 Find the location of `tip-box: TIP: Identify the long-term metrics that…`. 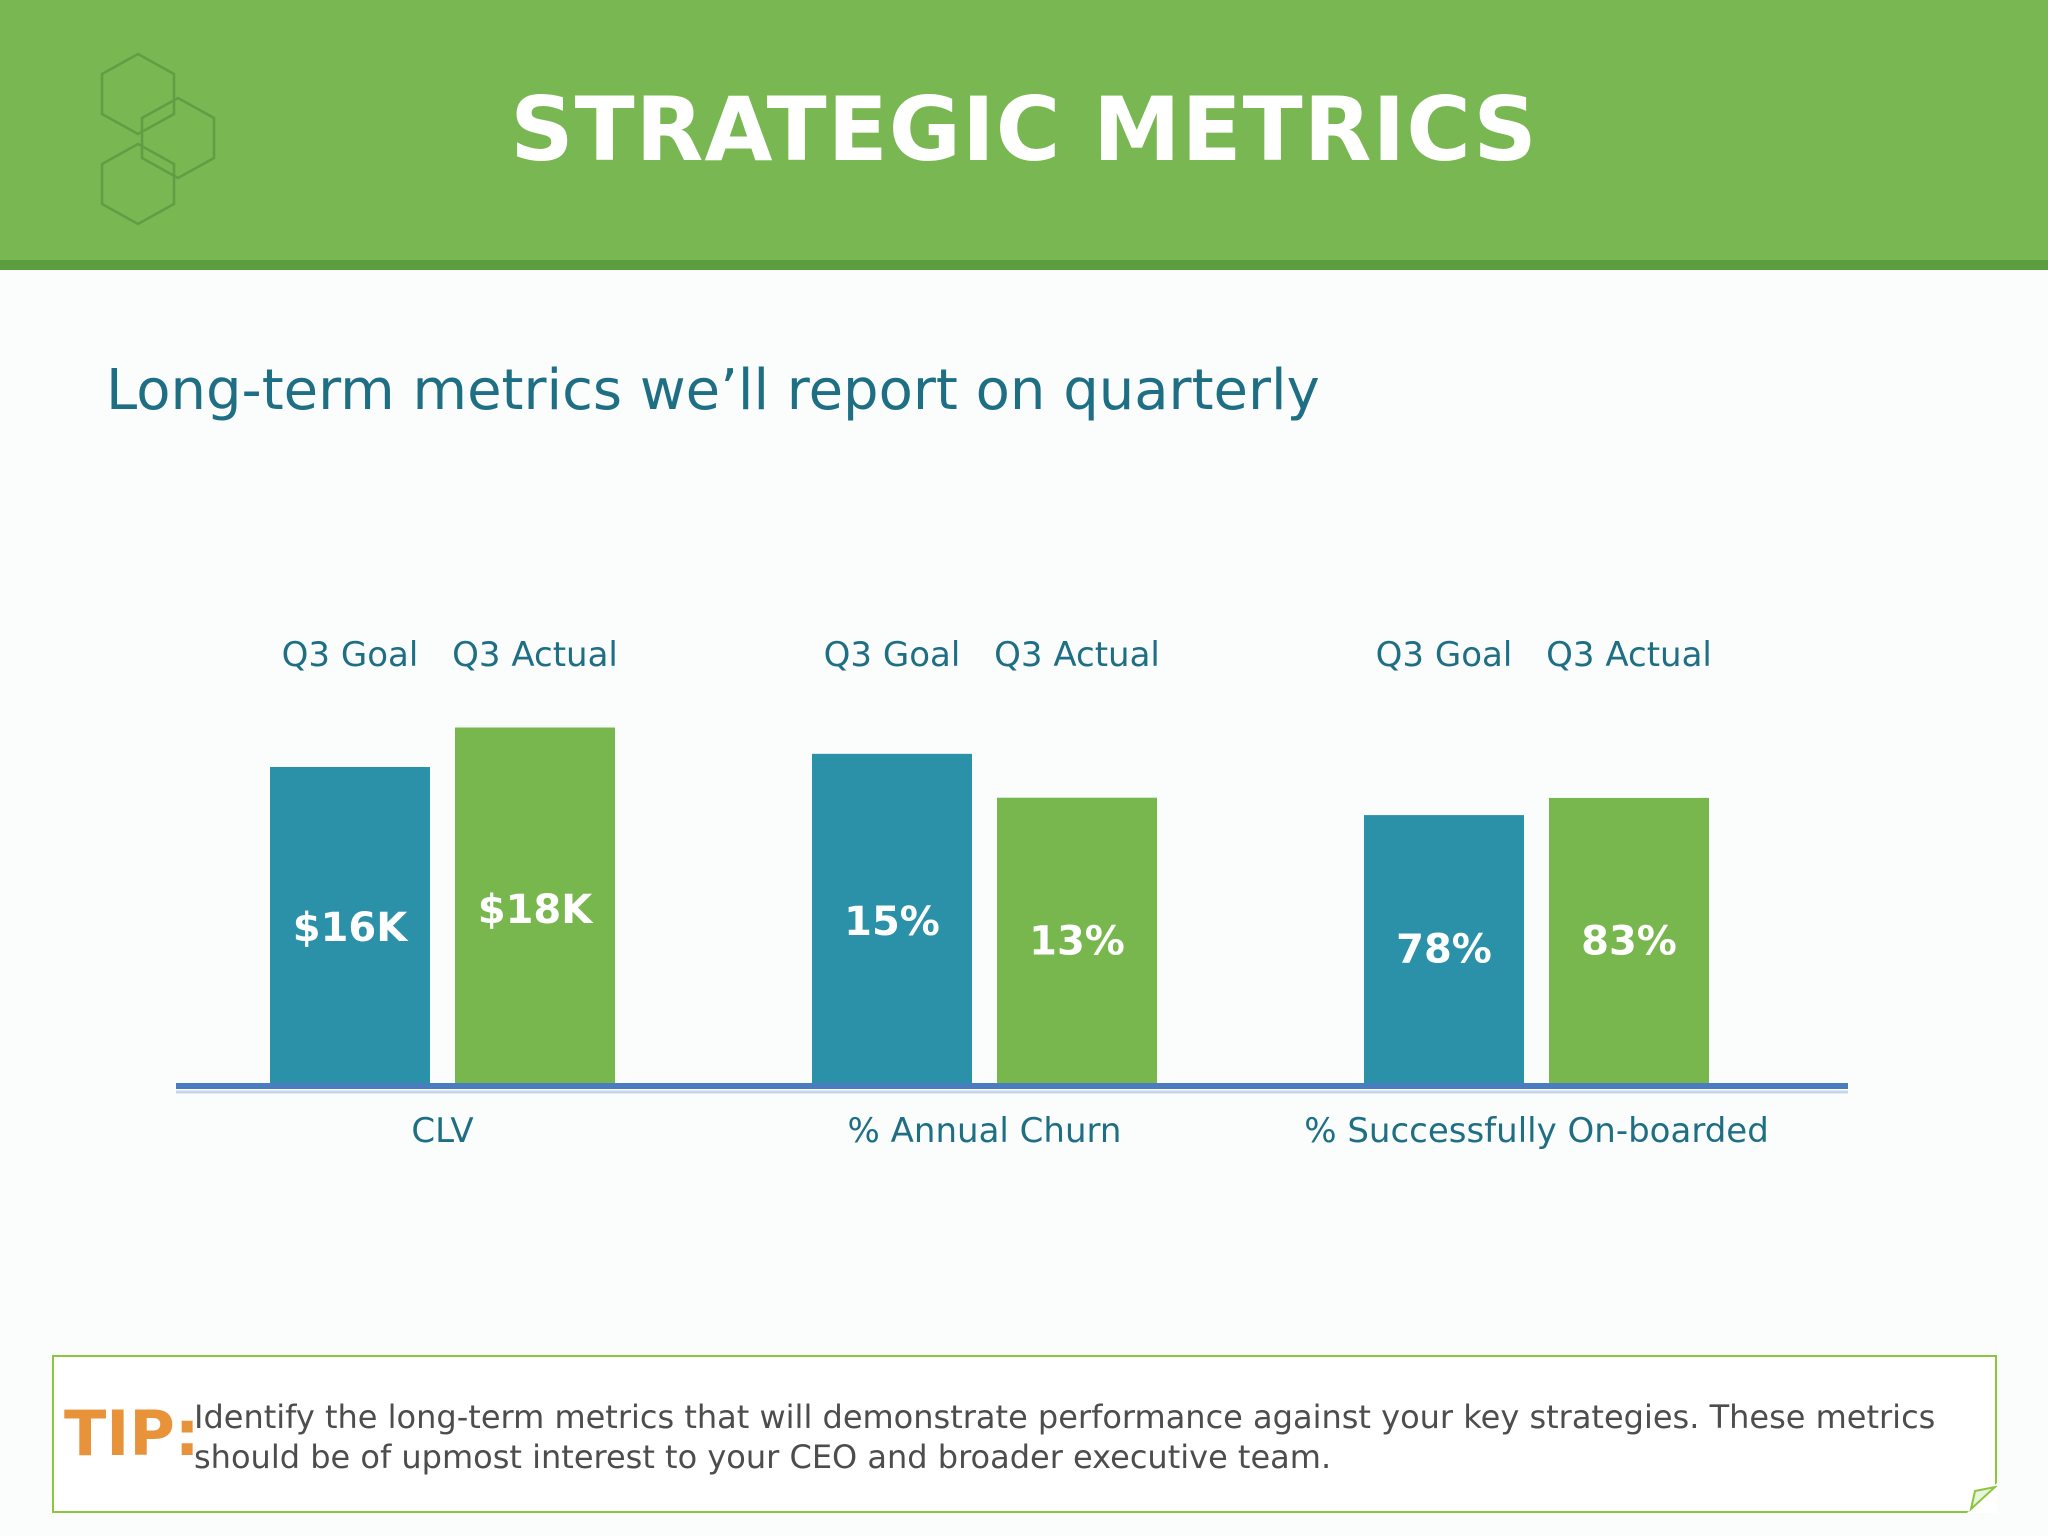

tip-box: TIP: Identify the long-term metrics that… is located at coordinates (1024, 1434).